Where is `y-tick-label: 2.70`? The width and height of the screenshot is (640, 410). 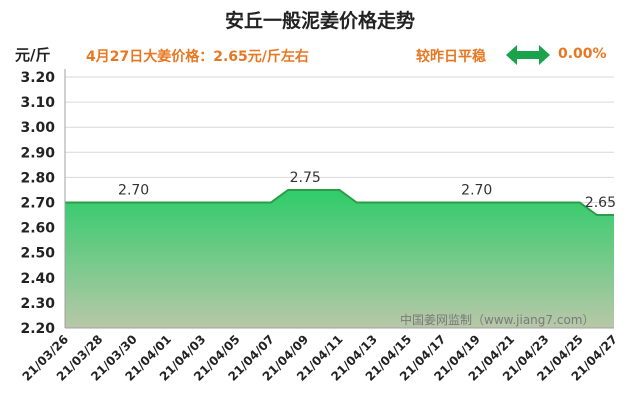
y-tick-label: 2.70 is located at coordinates (37, 204).